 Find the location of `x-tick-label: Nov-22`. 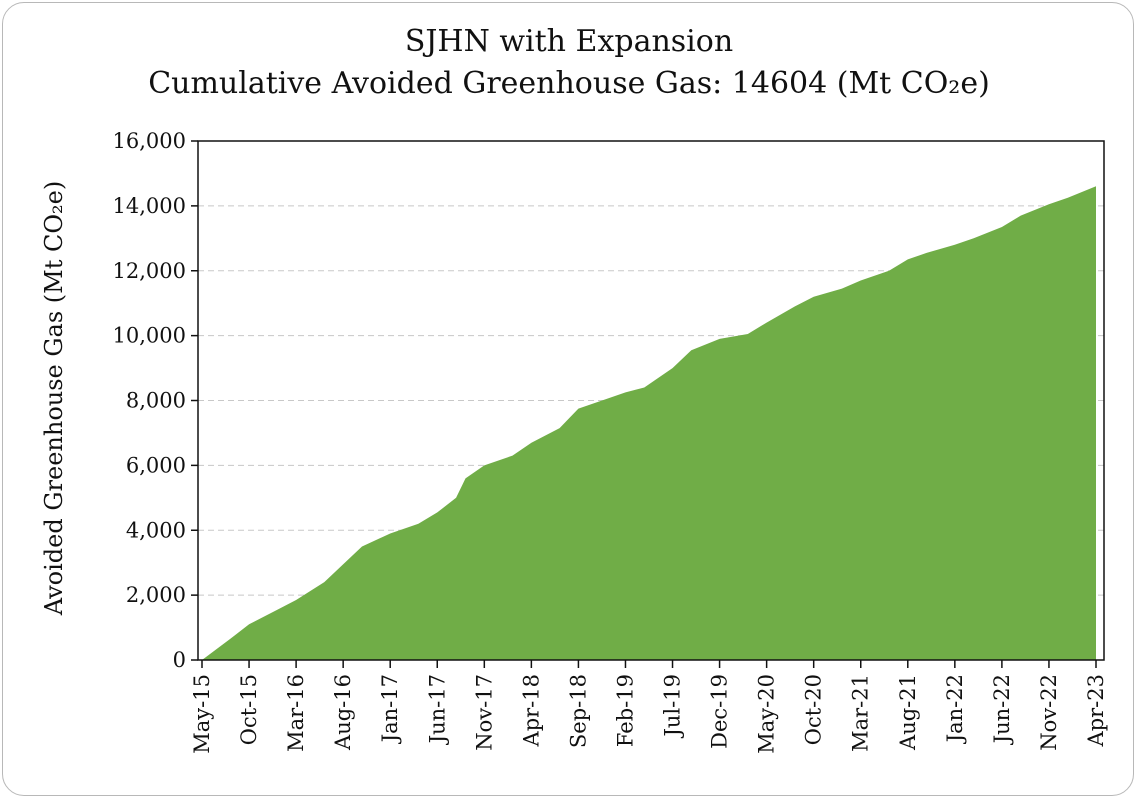

x-tick-label: Nov-22 is located at coordinates (1049, 712).